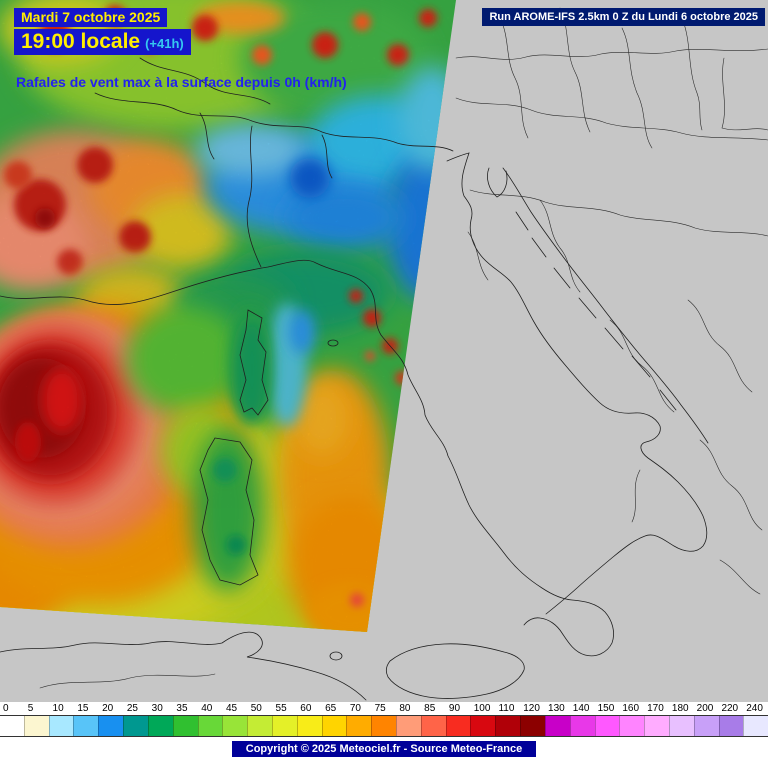  Describe the element at coordinates (631, 708) in the screenshot. I see `legend-value: 160` at that location.